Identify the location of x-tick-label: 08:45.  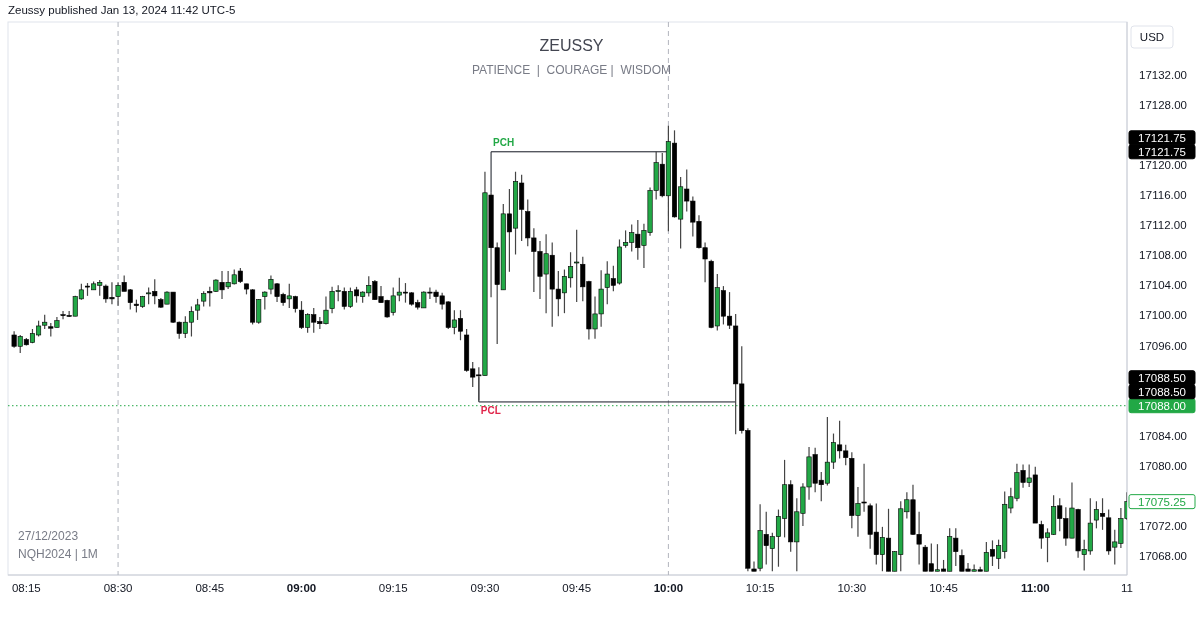
(210, 588).